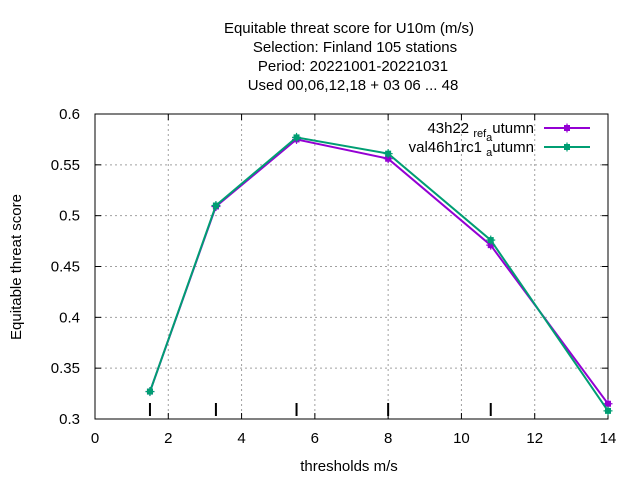 This screenshot has height=480, width=640. What do you see at coordinates (489, 153) in the screenshot?
I see `legend-label-2-part-3: a` at bounding box center [489, 153].